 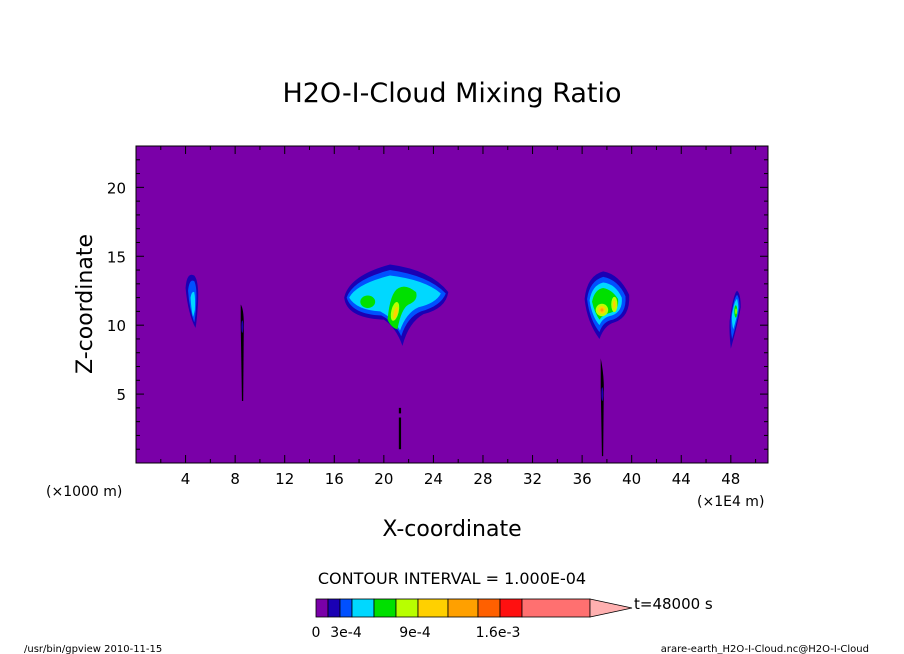 I want to click on x-unit-label-2: (×1E4 m), so click(x=730, y=502).